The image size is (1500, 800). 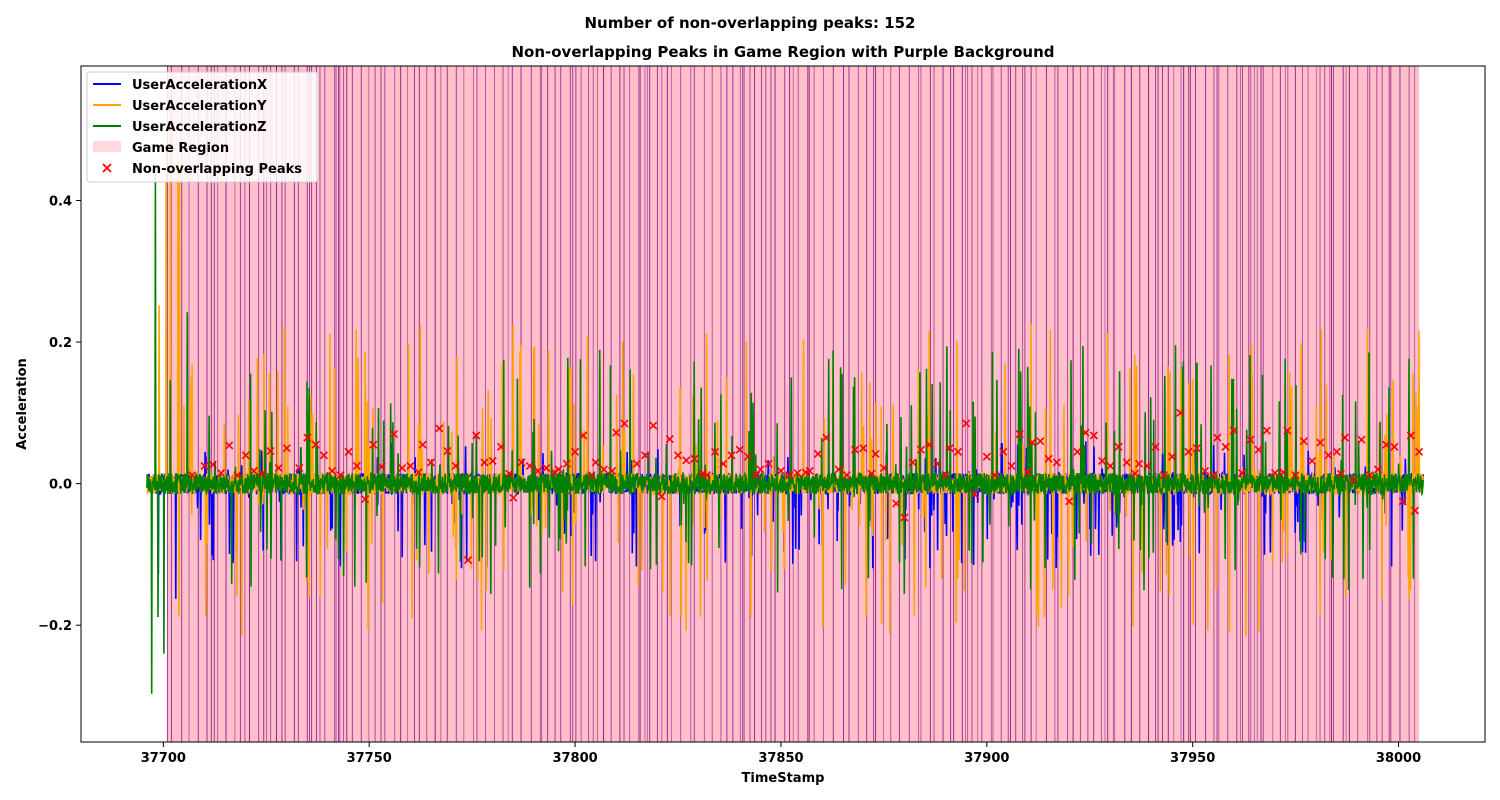 What do you see at coordinates (107, 168) in the screenshot?
I see `legend-swatch-peaks` at bounding box center [107, 168].